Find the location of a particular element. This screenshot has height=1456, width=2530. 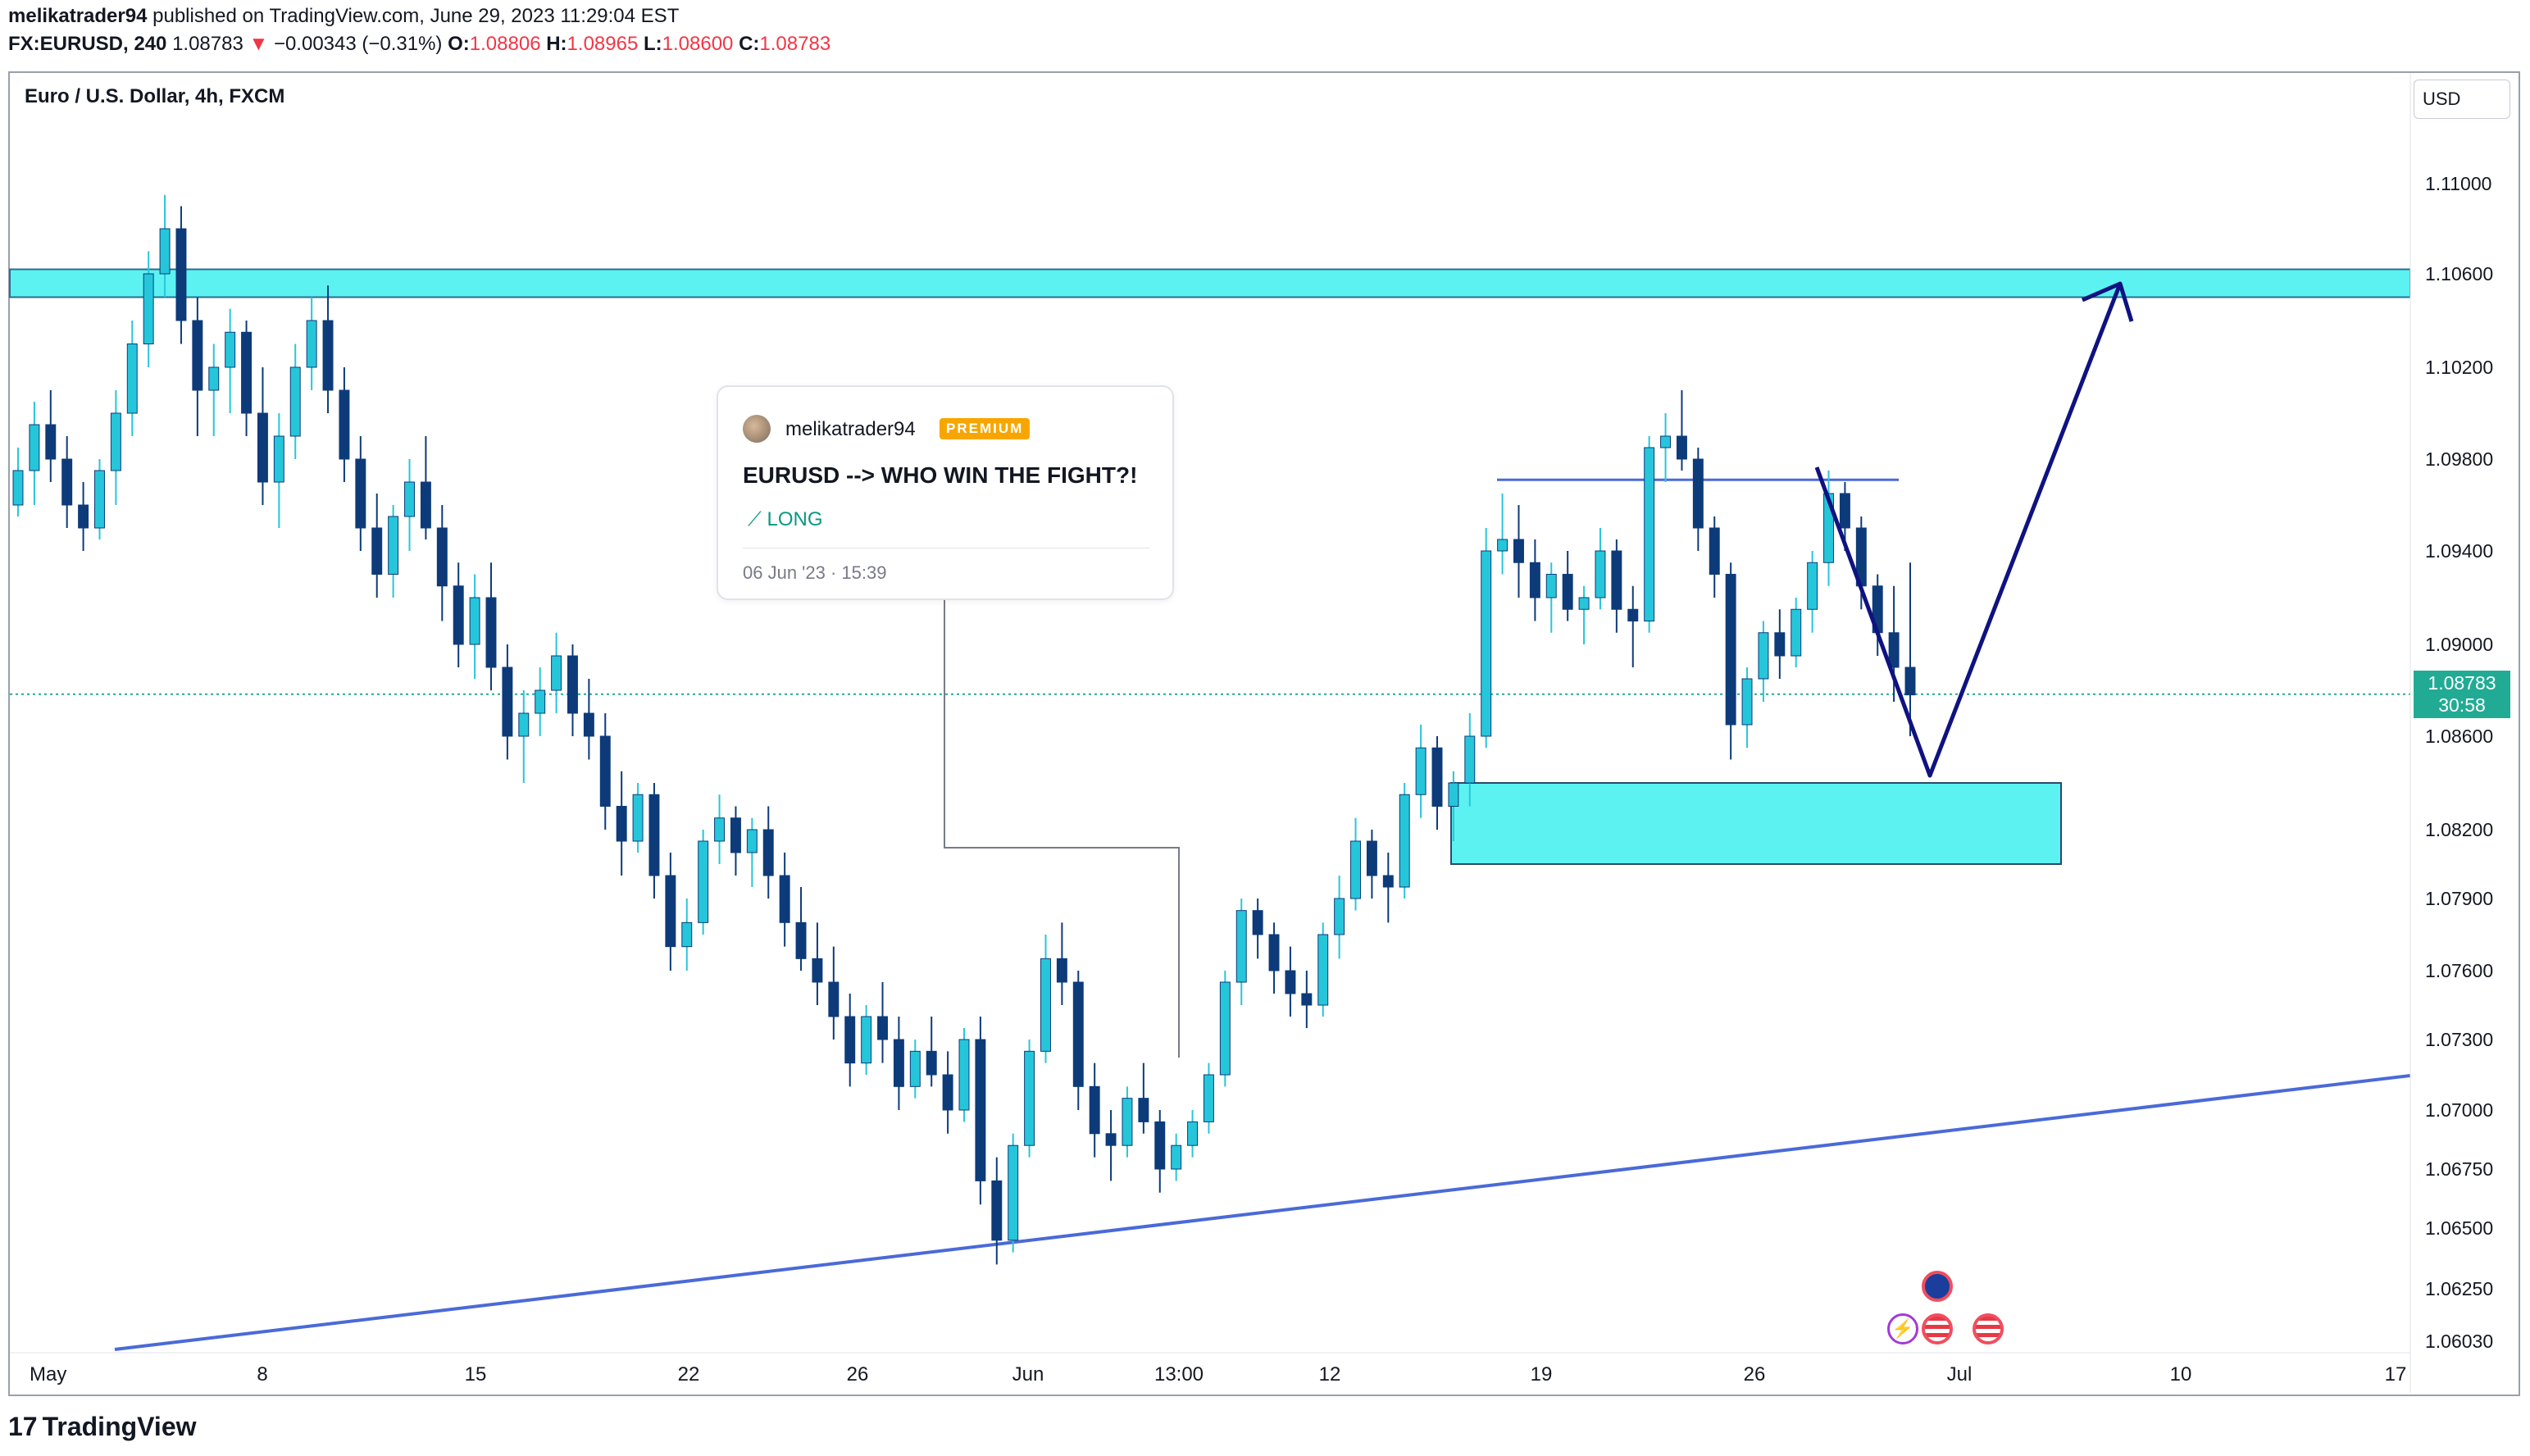

bar-countdown: 30:58 is located at coordinates (2462, 705).